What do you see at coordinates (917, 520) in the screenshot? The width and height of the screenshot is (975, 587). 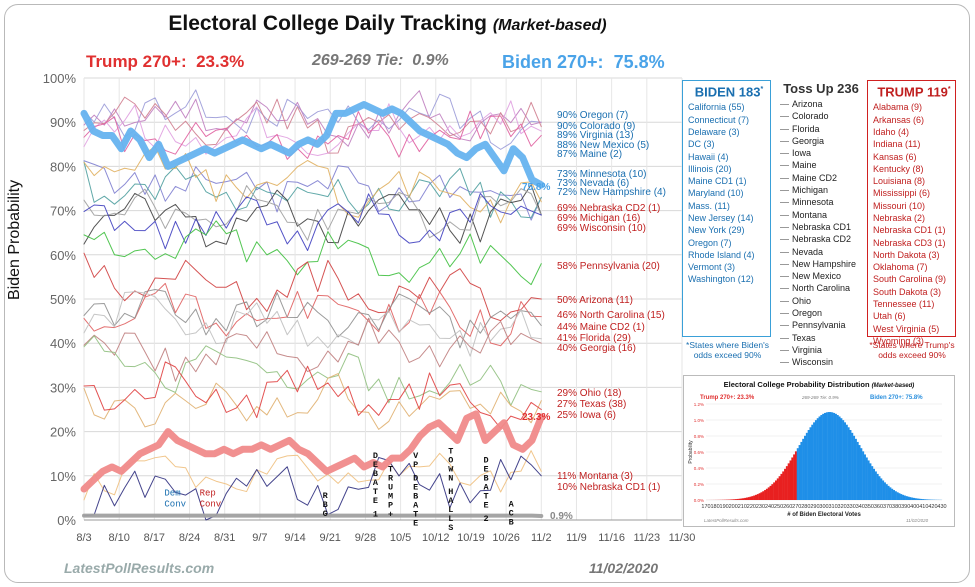 I see `inset-footer-date: 11/02/2020` at bounding box center [917, 520].